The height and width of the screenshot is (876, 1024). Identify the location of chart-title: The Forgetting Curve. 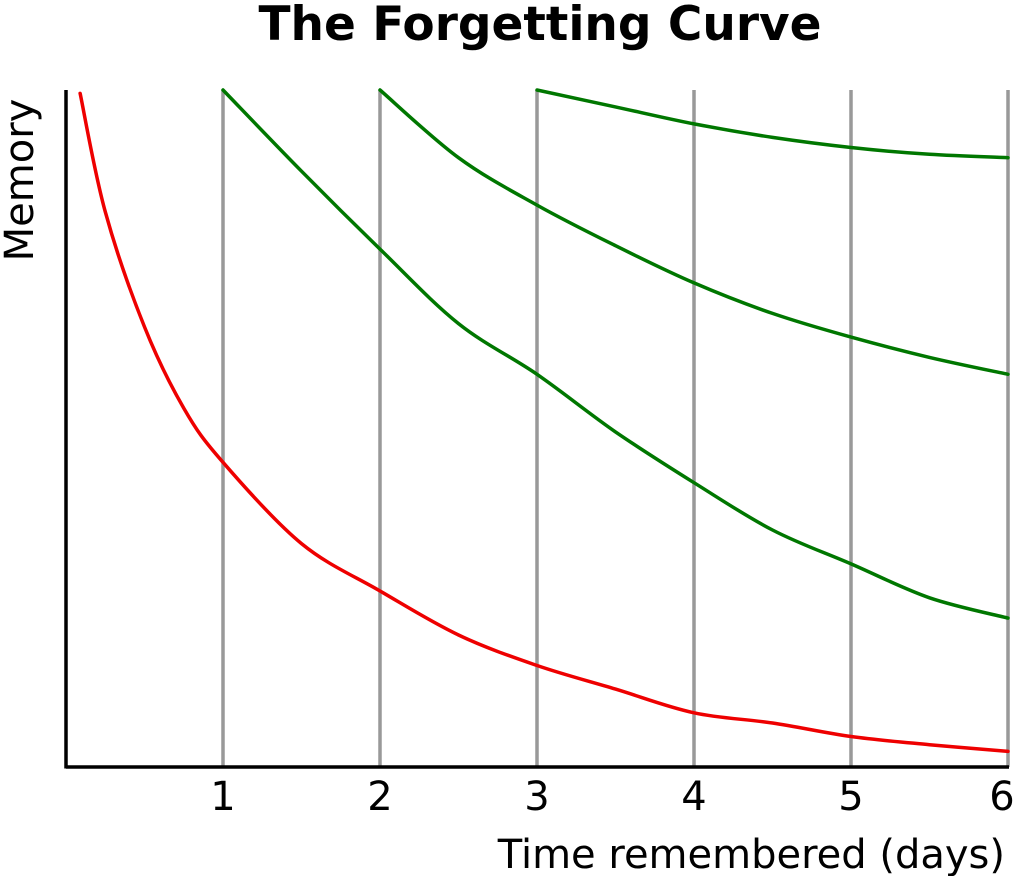
(539, 26).